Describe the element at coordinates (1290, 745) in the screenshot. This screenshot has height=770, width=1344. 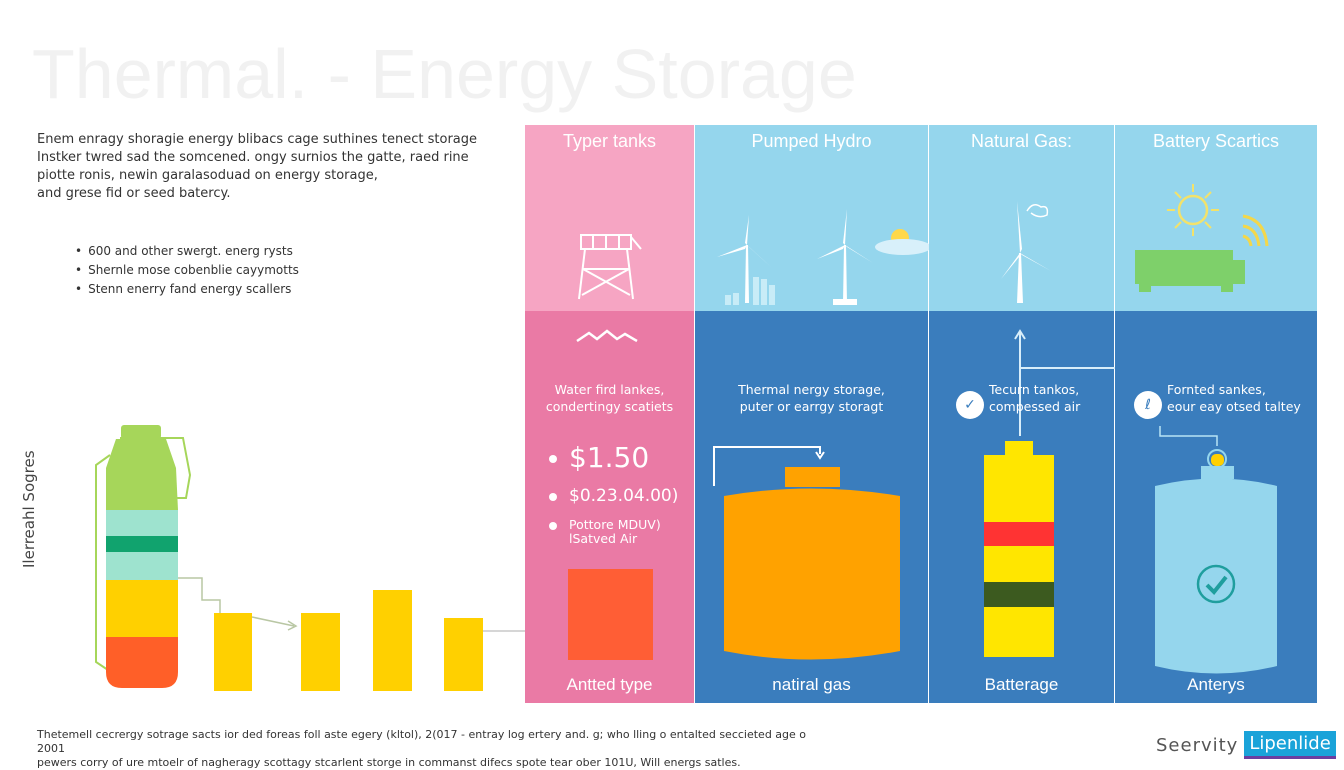
I see `brand-badge: Lipenlide` at that location.